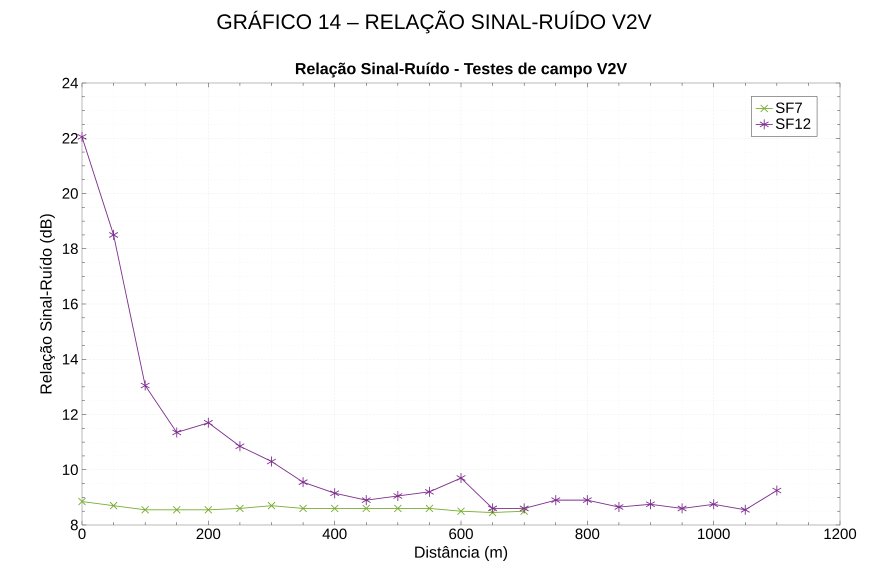 This screenshot has width=869, height=581. I want to click on x-tick-label: 1200, so click(840, 534).